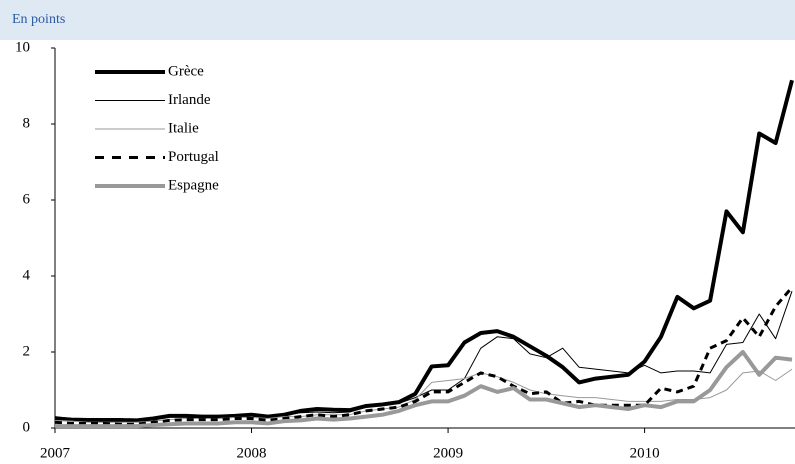 Image resolution: width=795 pixels, height=464 pixels. Describe the element at coordinates (448, 453) in the screenshot. I see `x-tick-label: 2009` at that location.